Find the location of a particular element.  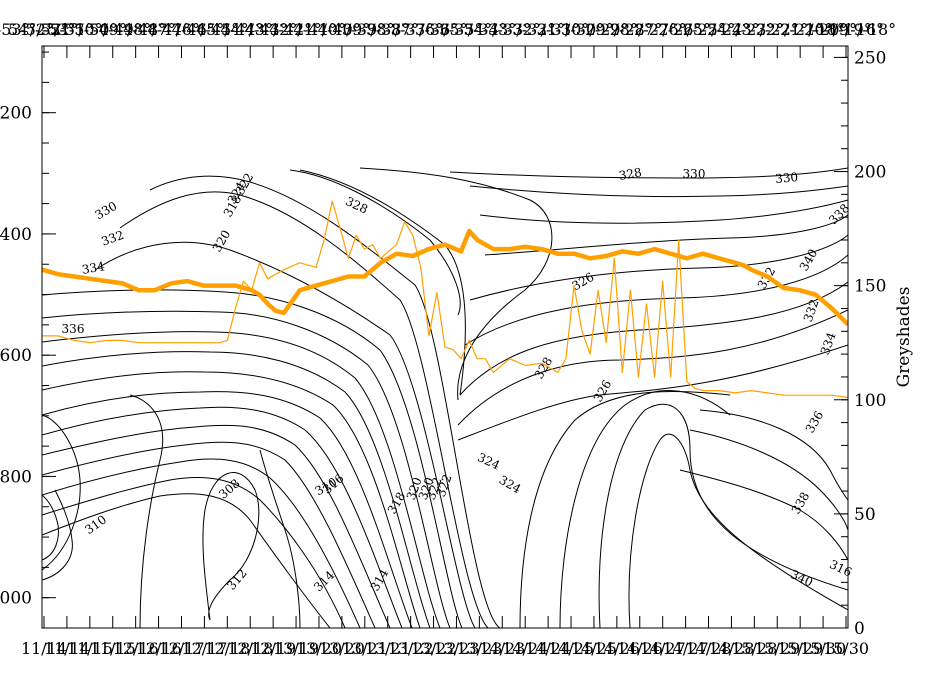

y-left-tick-label: 200 is located at coordinates (16, 114).